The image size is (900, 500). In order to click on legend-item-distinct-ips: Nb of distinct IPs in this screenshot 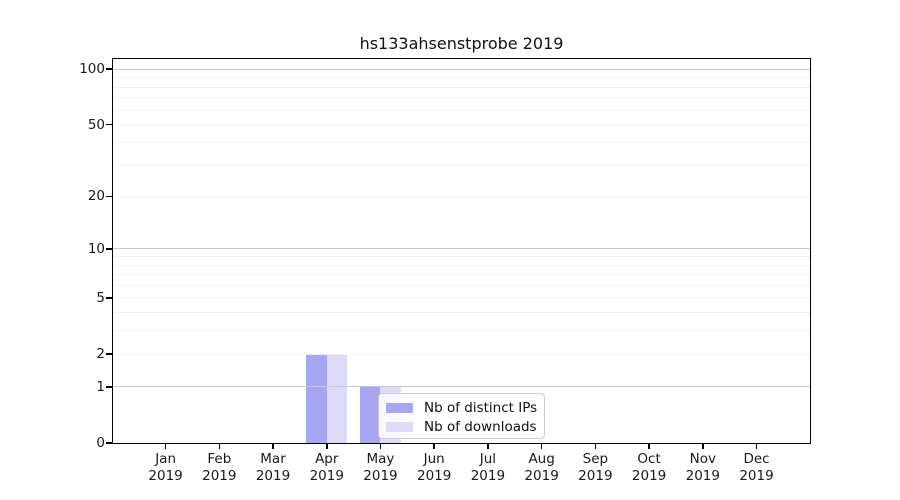, I will do `click(462, 407)`.